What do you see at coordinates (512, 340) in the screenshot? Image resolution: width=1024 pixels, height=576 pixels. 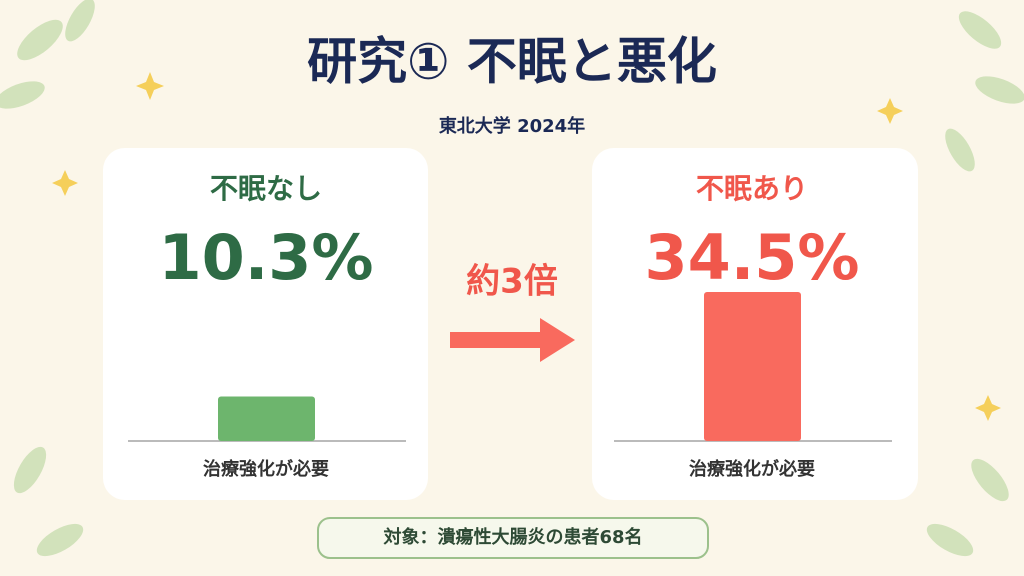 I see `arrow` at bounding box center [512, 340].